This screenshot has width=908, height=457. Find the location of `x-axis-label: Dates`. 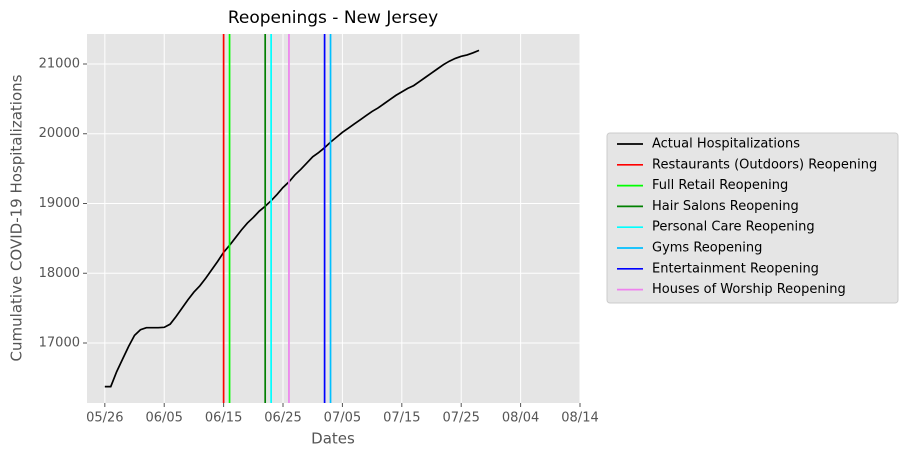

x-axis-label: Dates is located at coordinates (333, 439).